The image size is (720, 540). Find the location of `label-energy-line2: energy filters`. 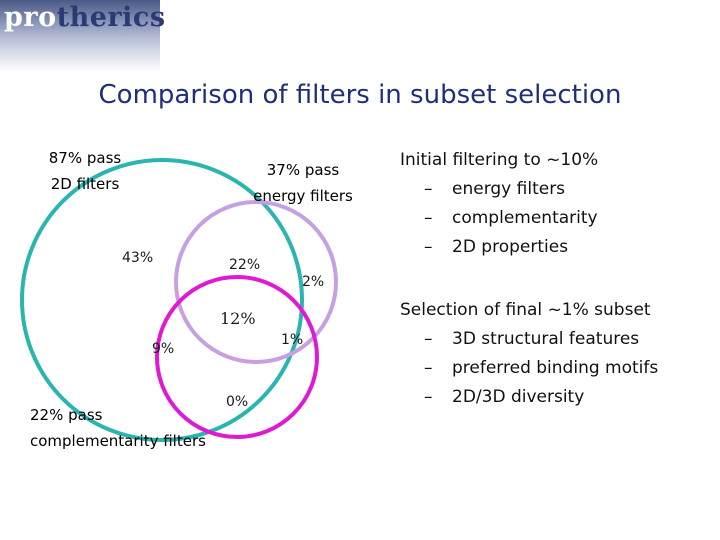

label-energy-line2: energy filters is located at coordinates (303, 196).